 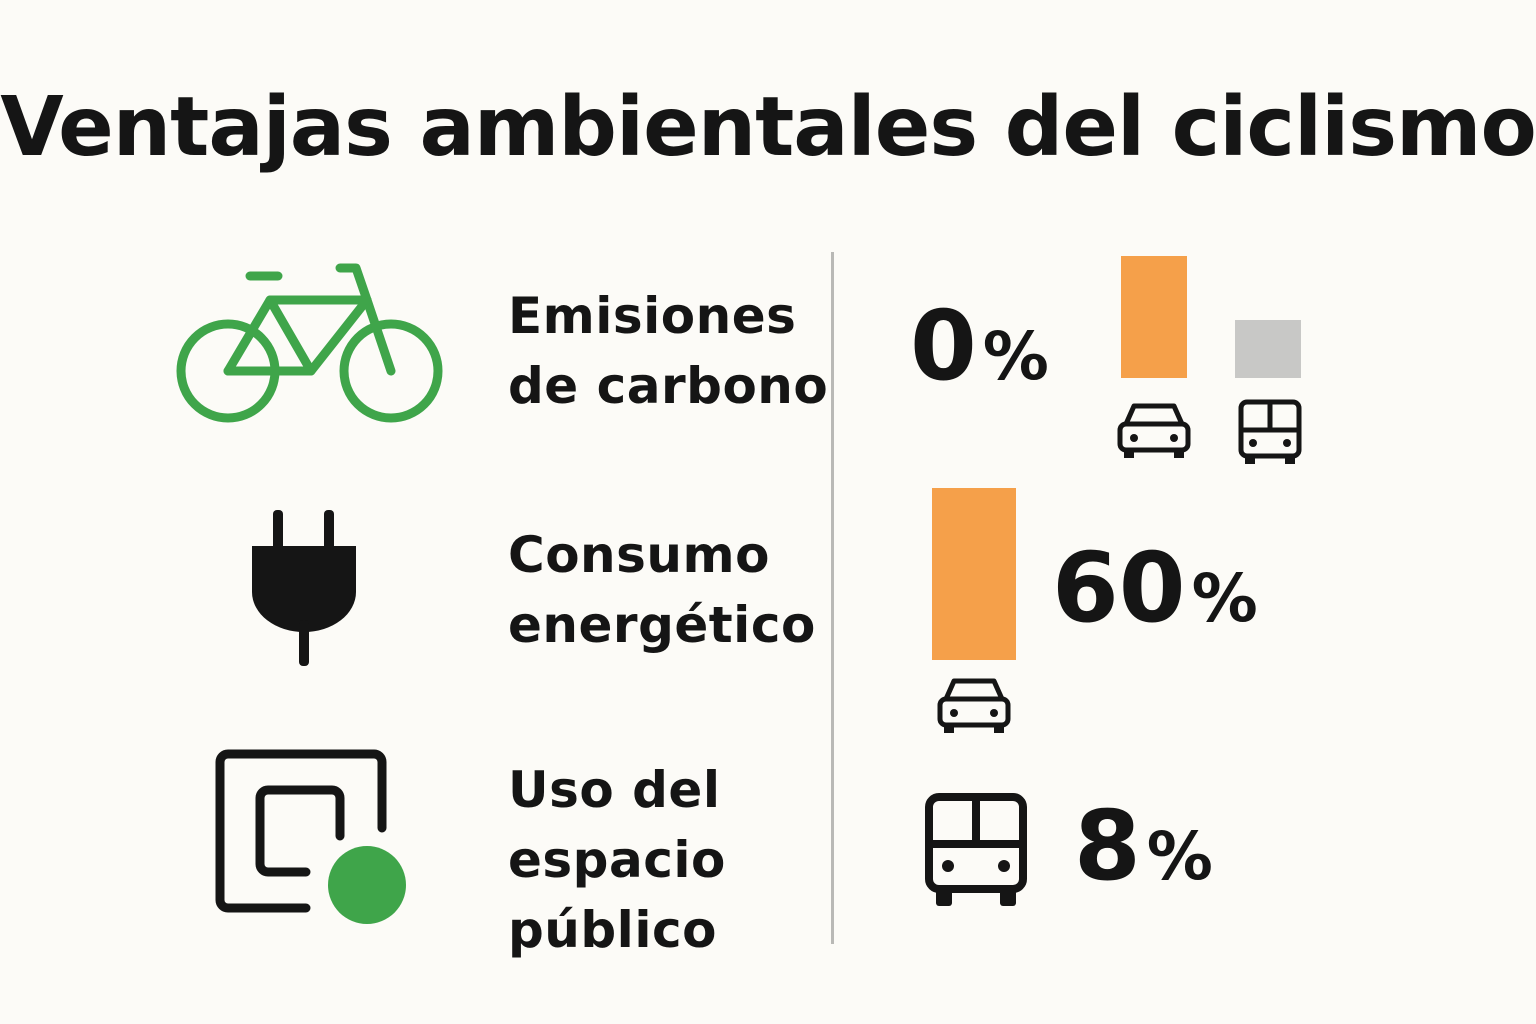 What do you see at coordinates (768, 127) in the screenshot?
I see `page-title: Ventajas ambientales del ciclismo` at bounding box center [768, 127].